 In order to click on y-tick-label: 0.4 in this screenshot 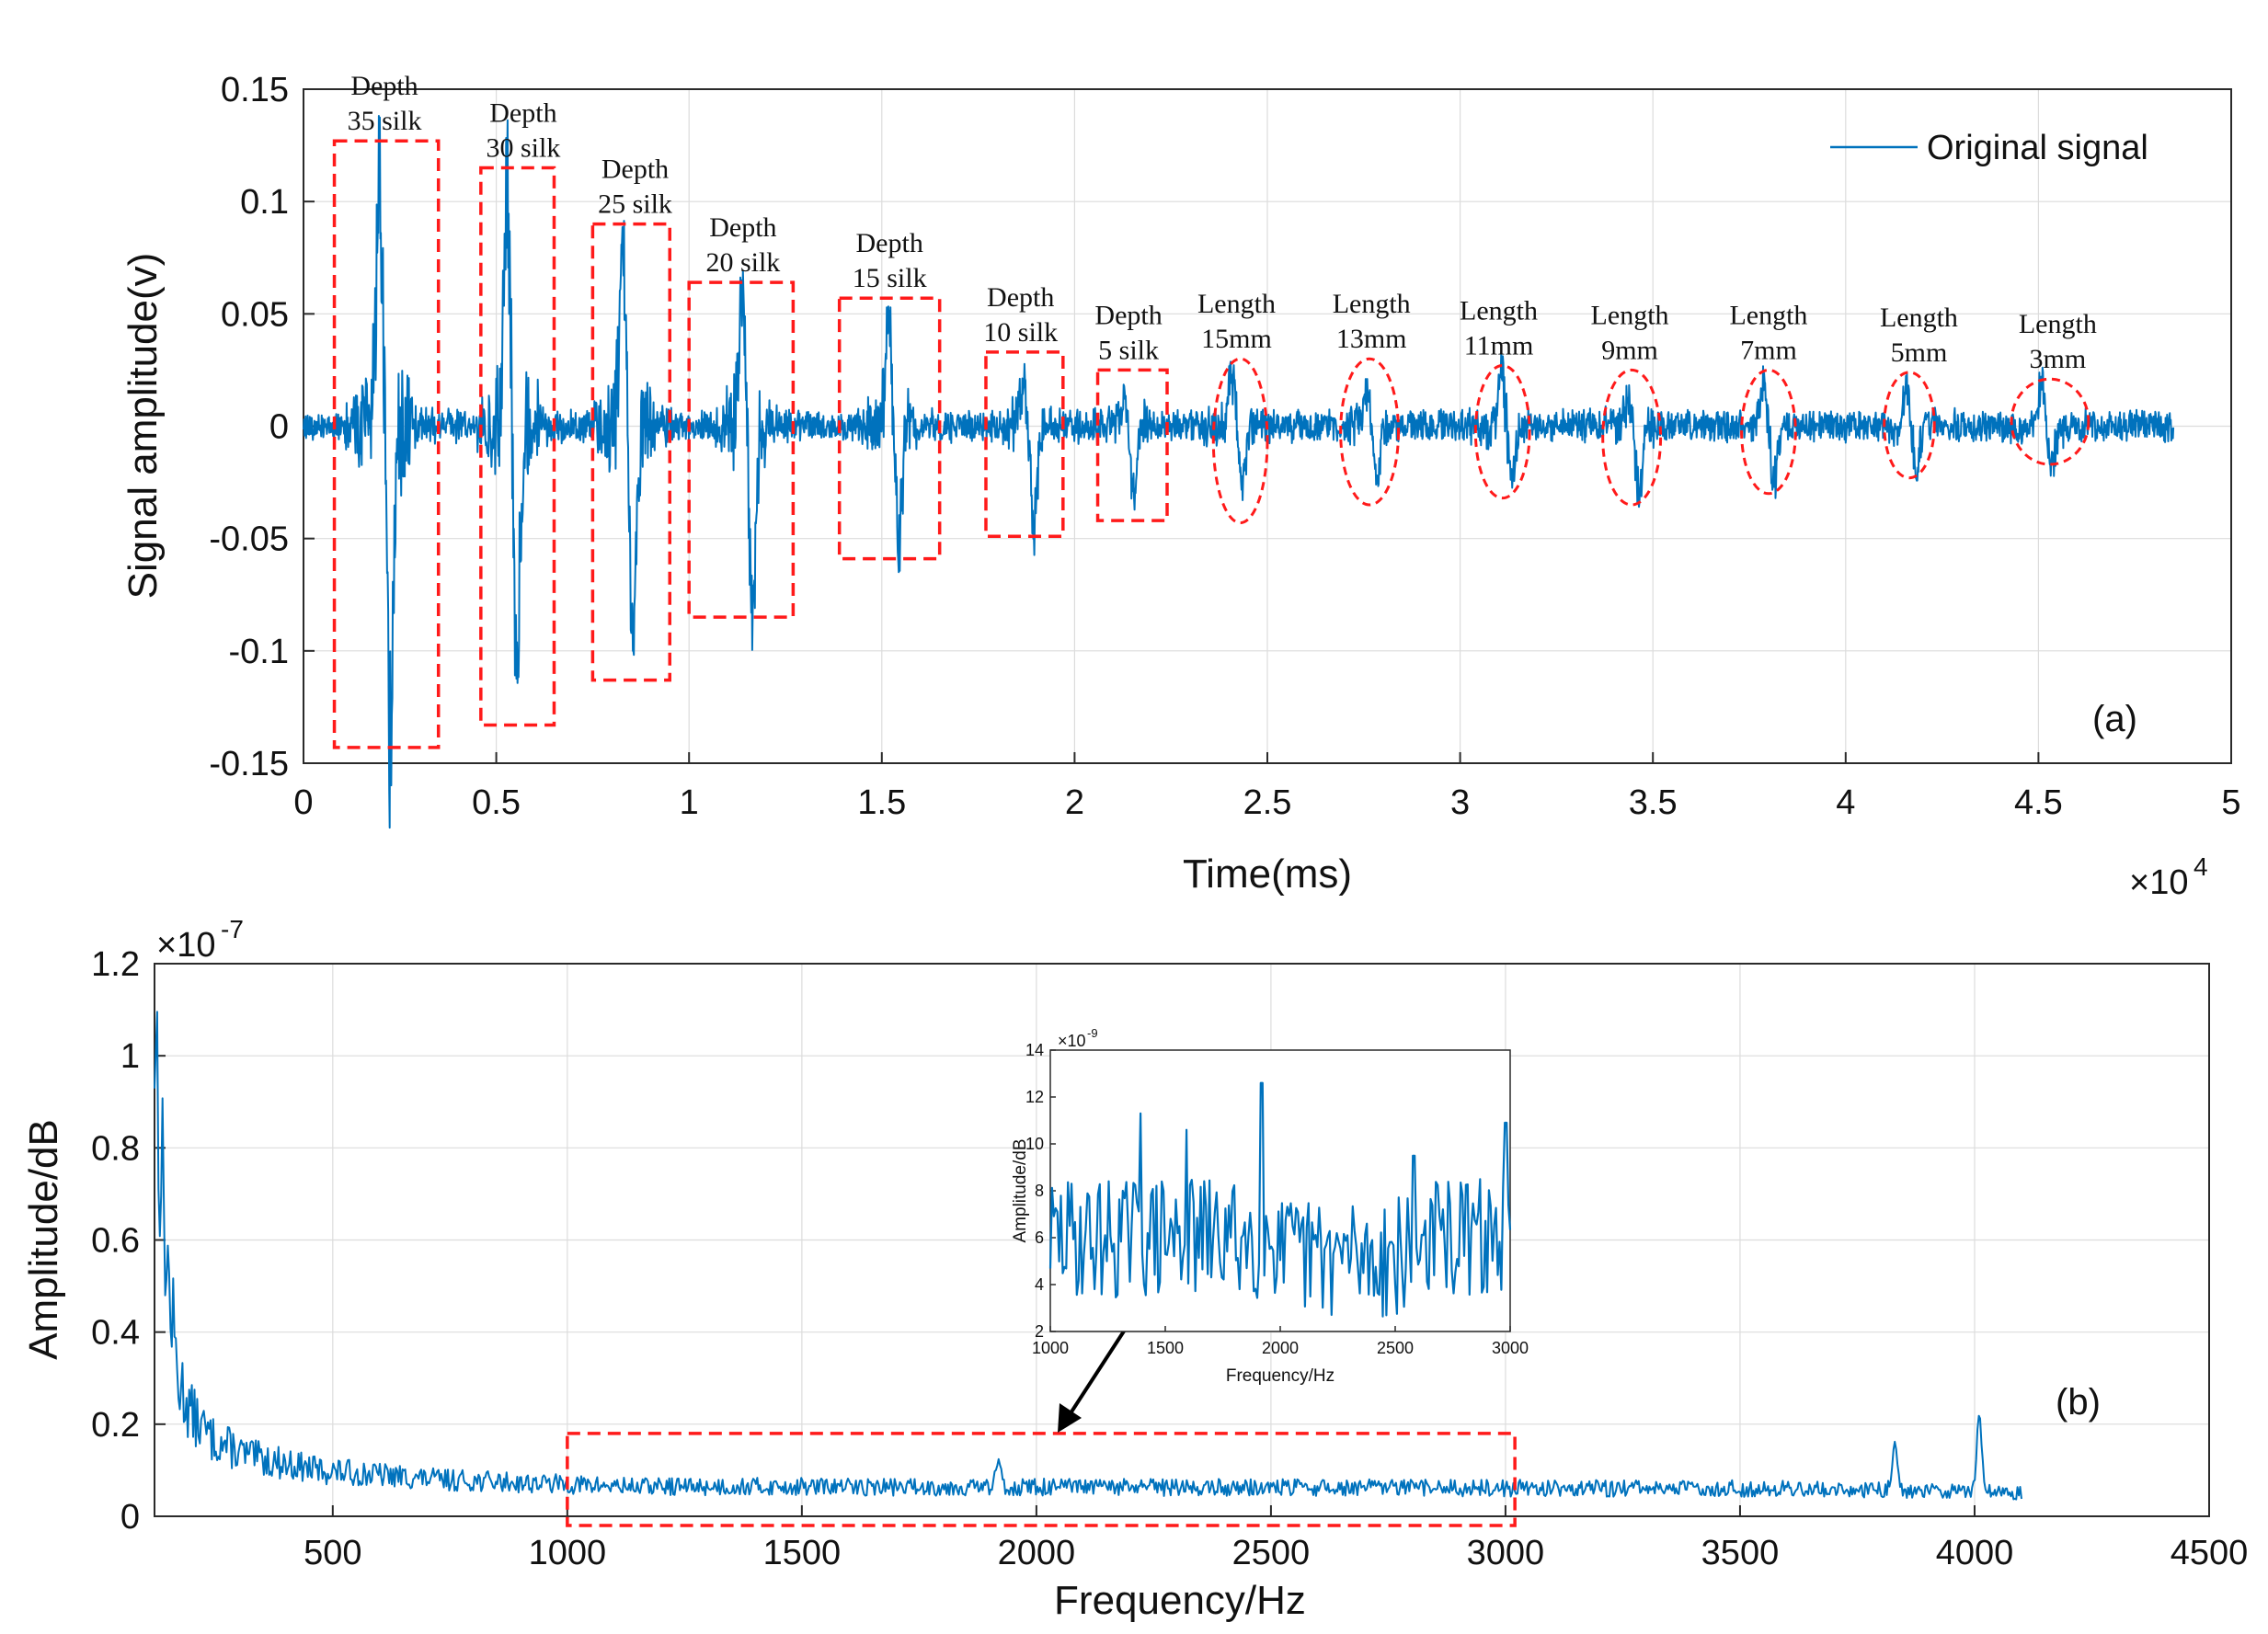, I will do `click(115, 1334)`.